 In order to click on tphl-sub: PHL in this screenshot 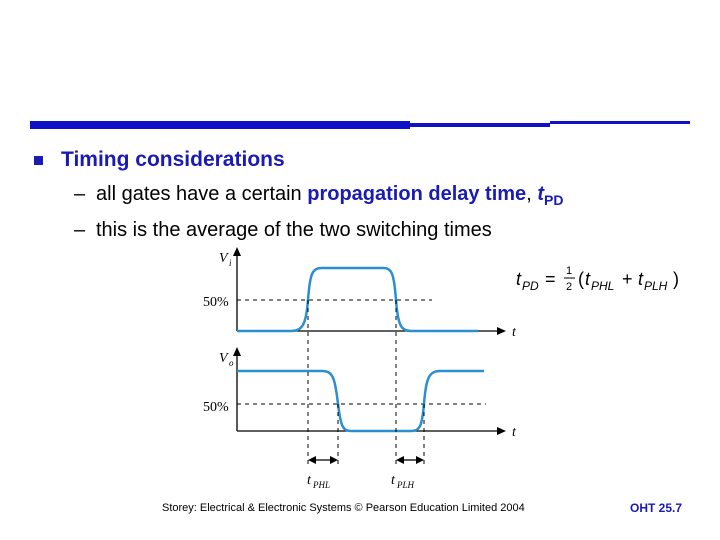, I will do `click(321, 485)`.